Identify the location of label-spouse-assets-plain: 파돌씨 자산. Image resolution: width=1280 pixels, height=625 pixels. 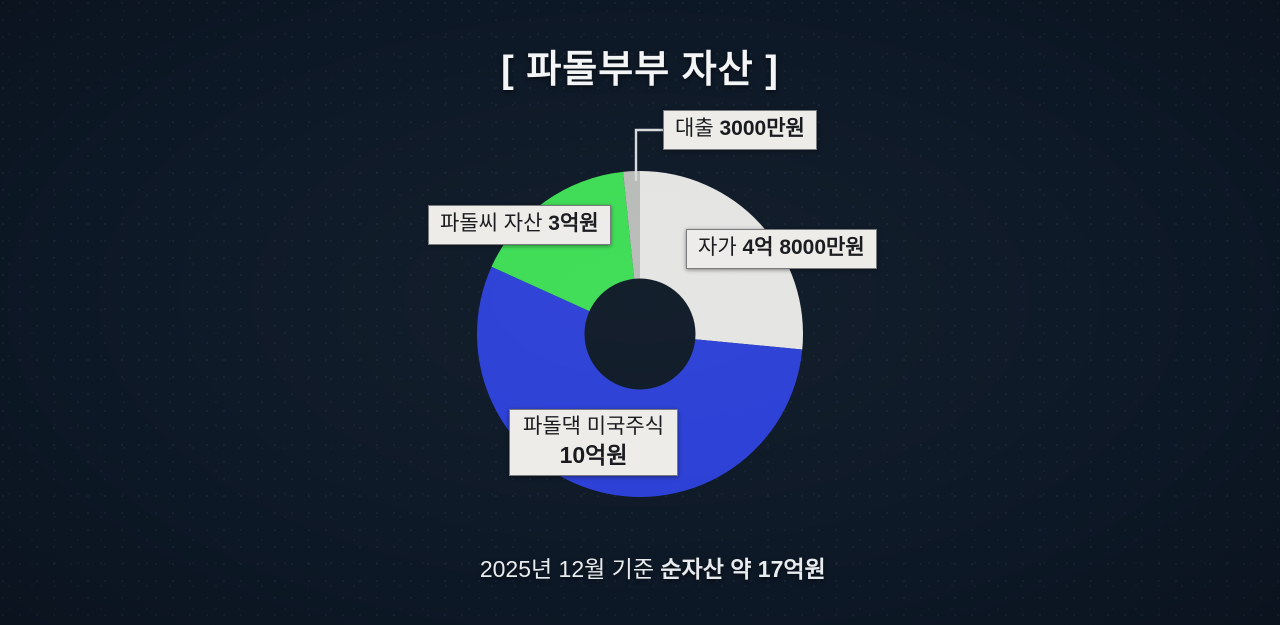
(494, 223).